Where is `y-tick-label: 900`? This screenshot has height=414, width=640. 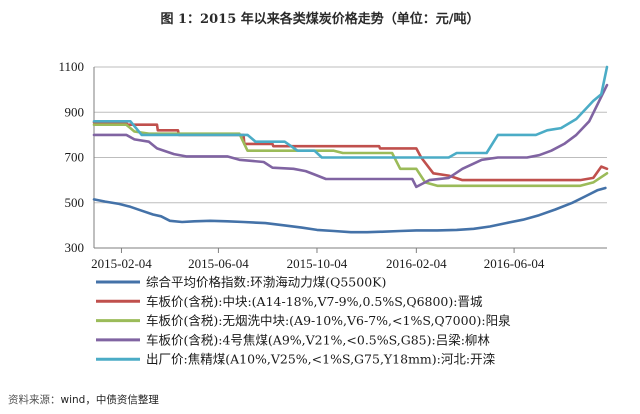
y-tick-label: 900 is located at coordinates (75, 111).